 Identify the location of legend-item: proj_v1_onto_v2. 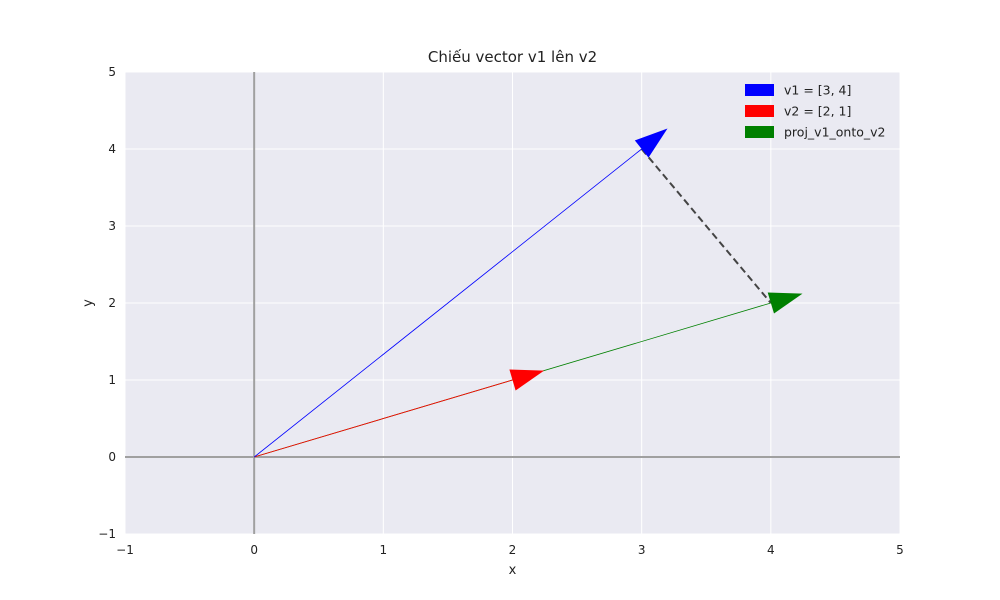
(815, 132).